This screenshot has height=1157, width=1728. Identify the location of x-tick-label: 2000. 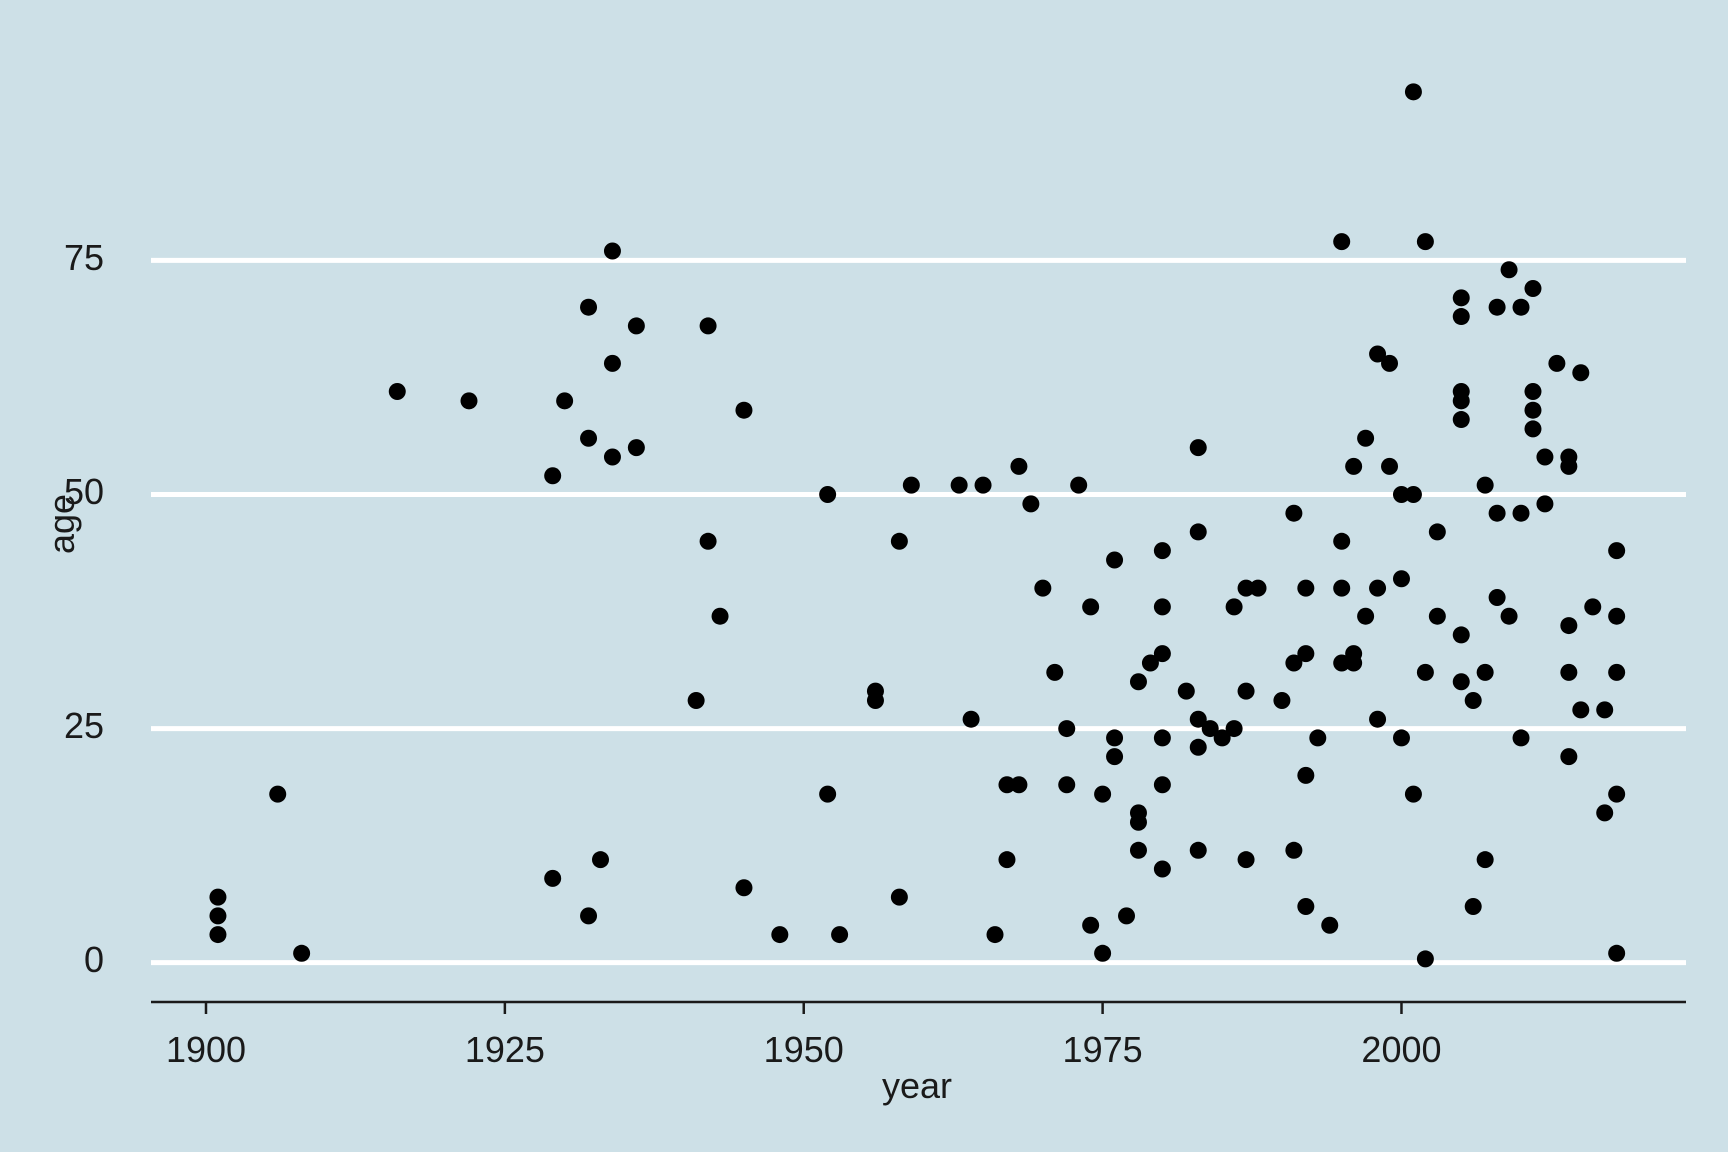
(1401, 1049).